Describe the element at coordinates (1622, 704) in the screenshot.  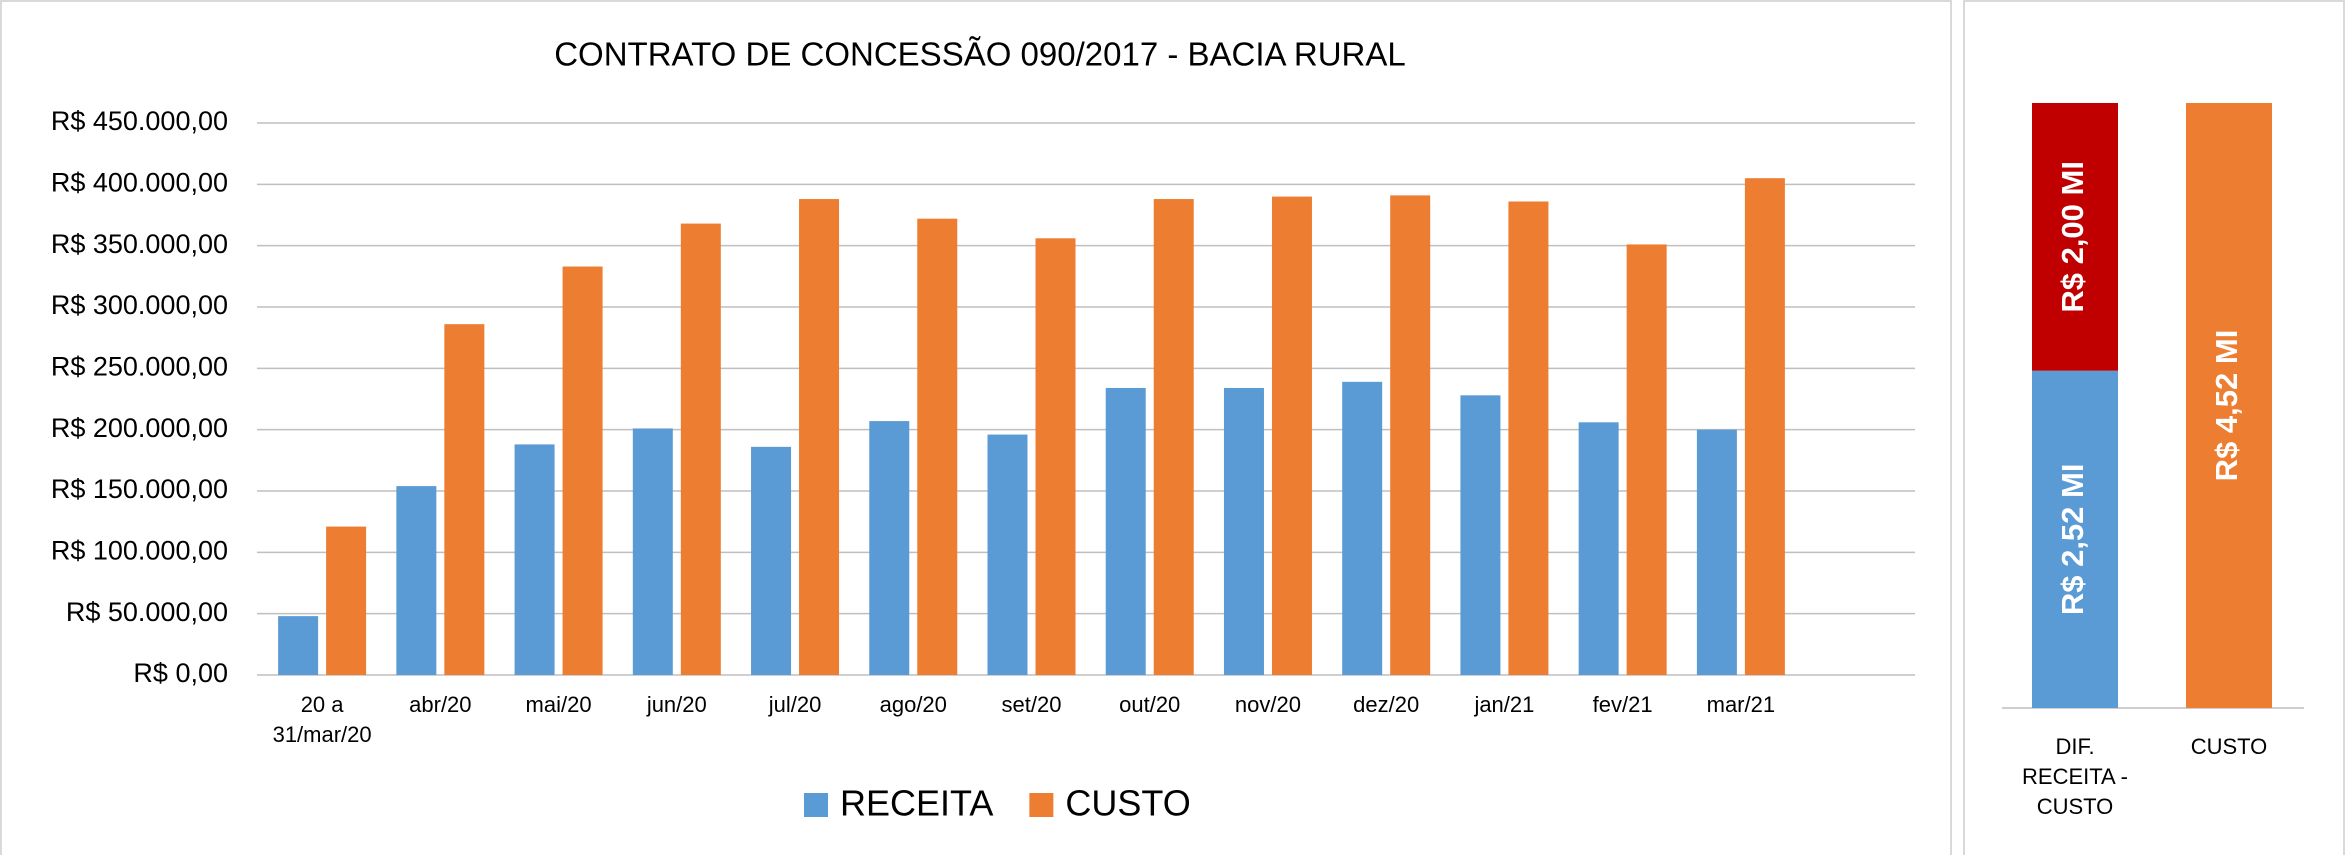
I see `x-tick-label: fev/21` at that location.